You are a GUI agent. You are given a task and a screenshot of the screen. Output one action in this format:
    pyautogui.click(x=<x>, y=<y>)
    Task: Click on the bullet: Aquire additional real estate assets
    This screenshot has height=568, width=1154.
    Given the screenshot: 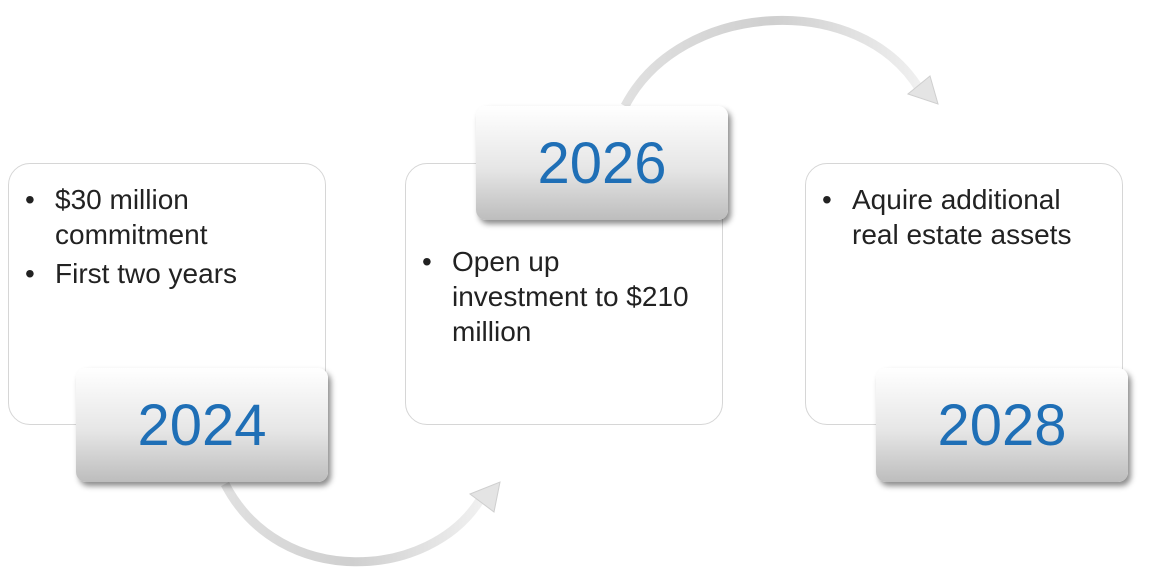 What is the action you would take?
    pyautogui.click(x=967, y=217)
    